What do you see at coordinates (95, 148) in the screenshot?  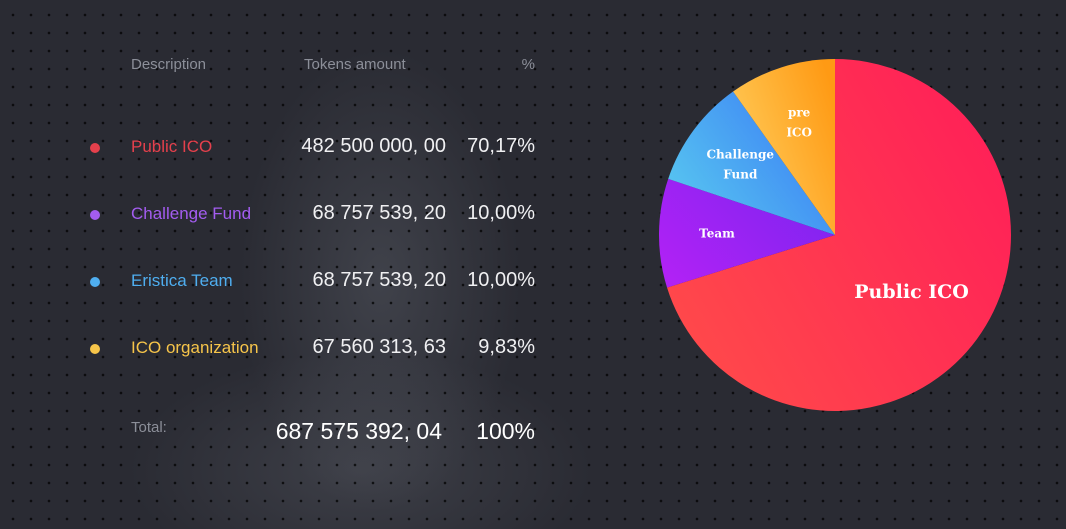 I see `legend-dot-public-ico` at bounding box center [95, 148].